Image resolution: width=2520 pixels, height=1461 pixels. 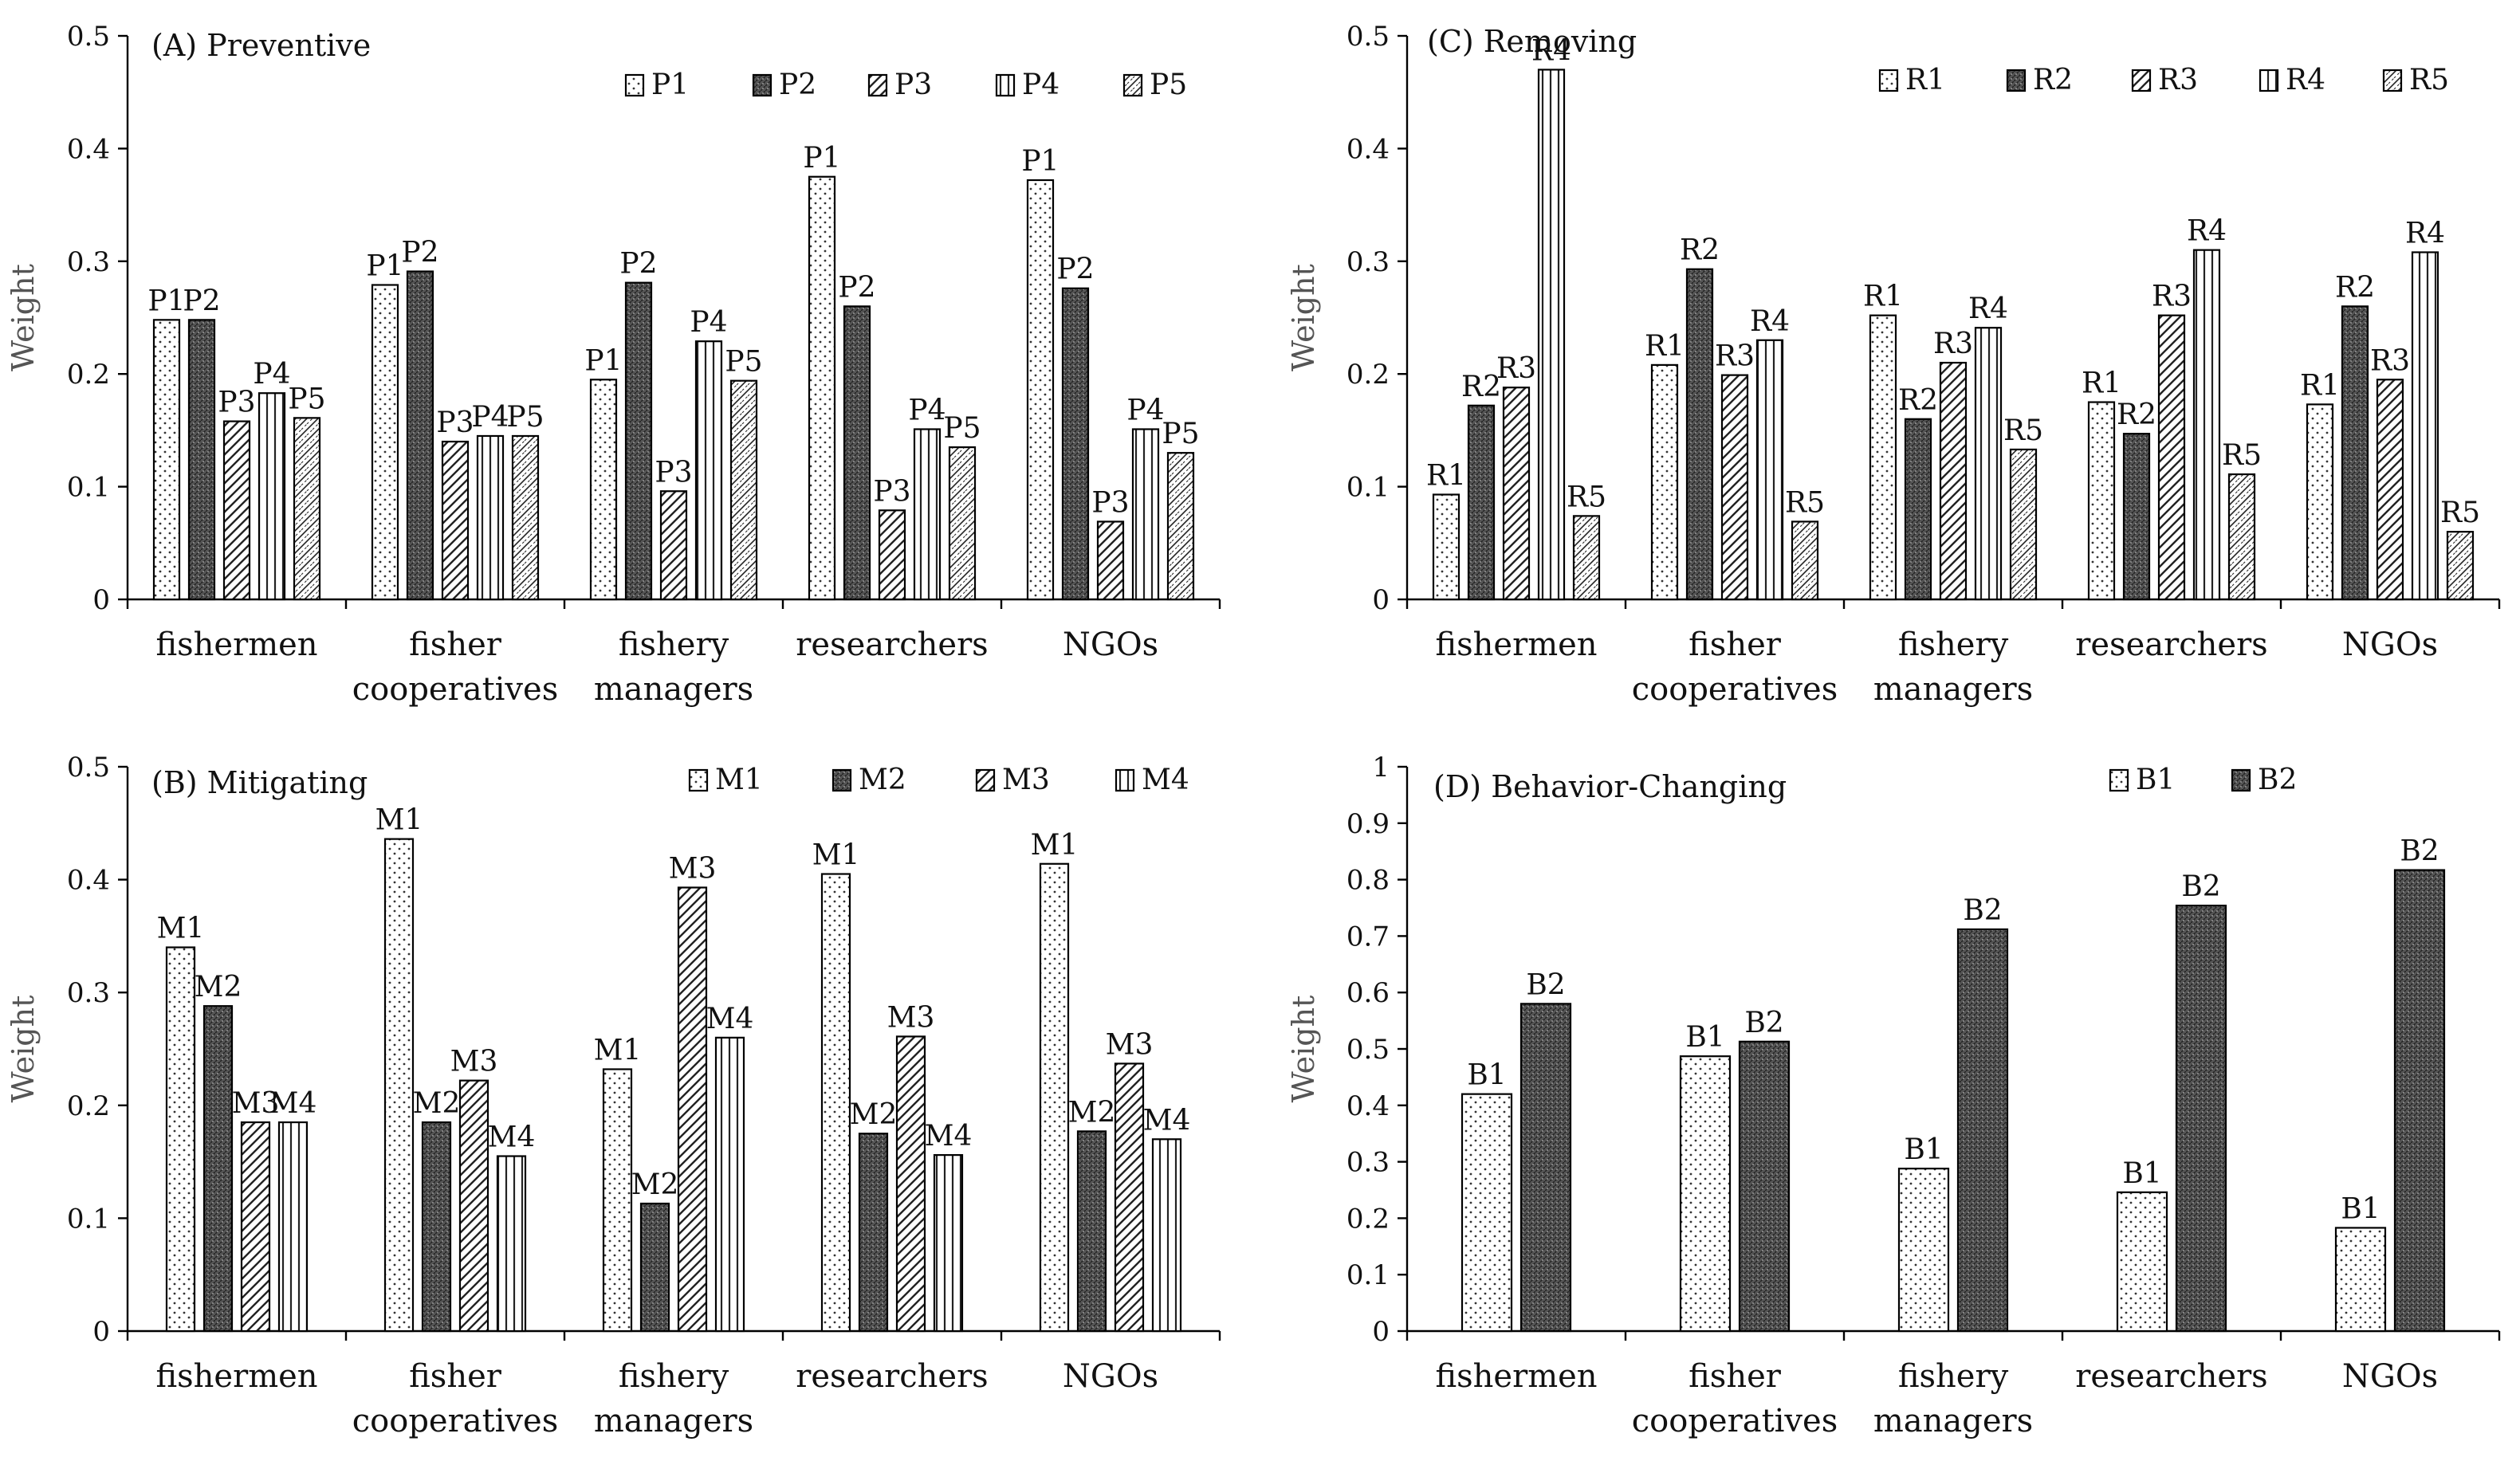 I want to click on legend-label-r2: R2, so click(x=2053, y=80).